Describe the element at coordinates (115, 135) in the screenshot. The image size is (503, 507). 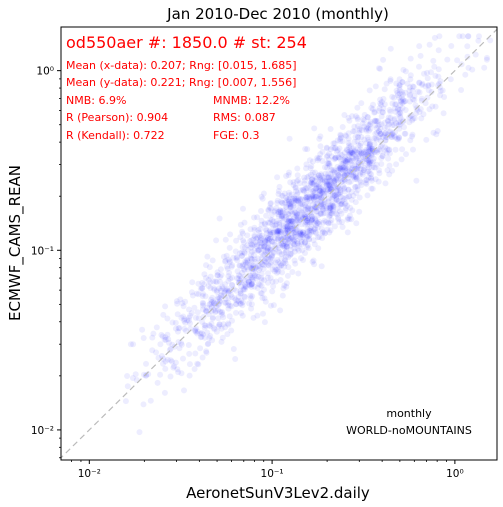
I see `stats-kendall: R (Kendall): 0.722` at that location.